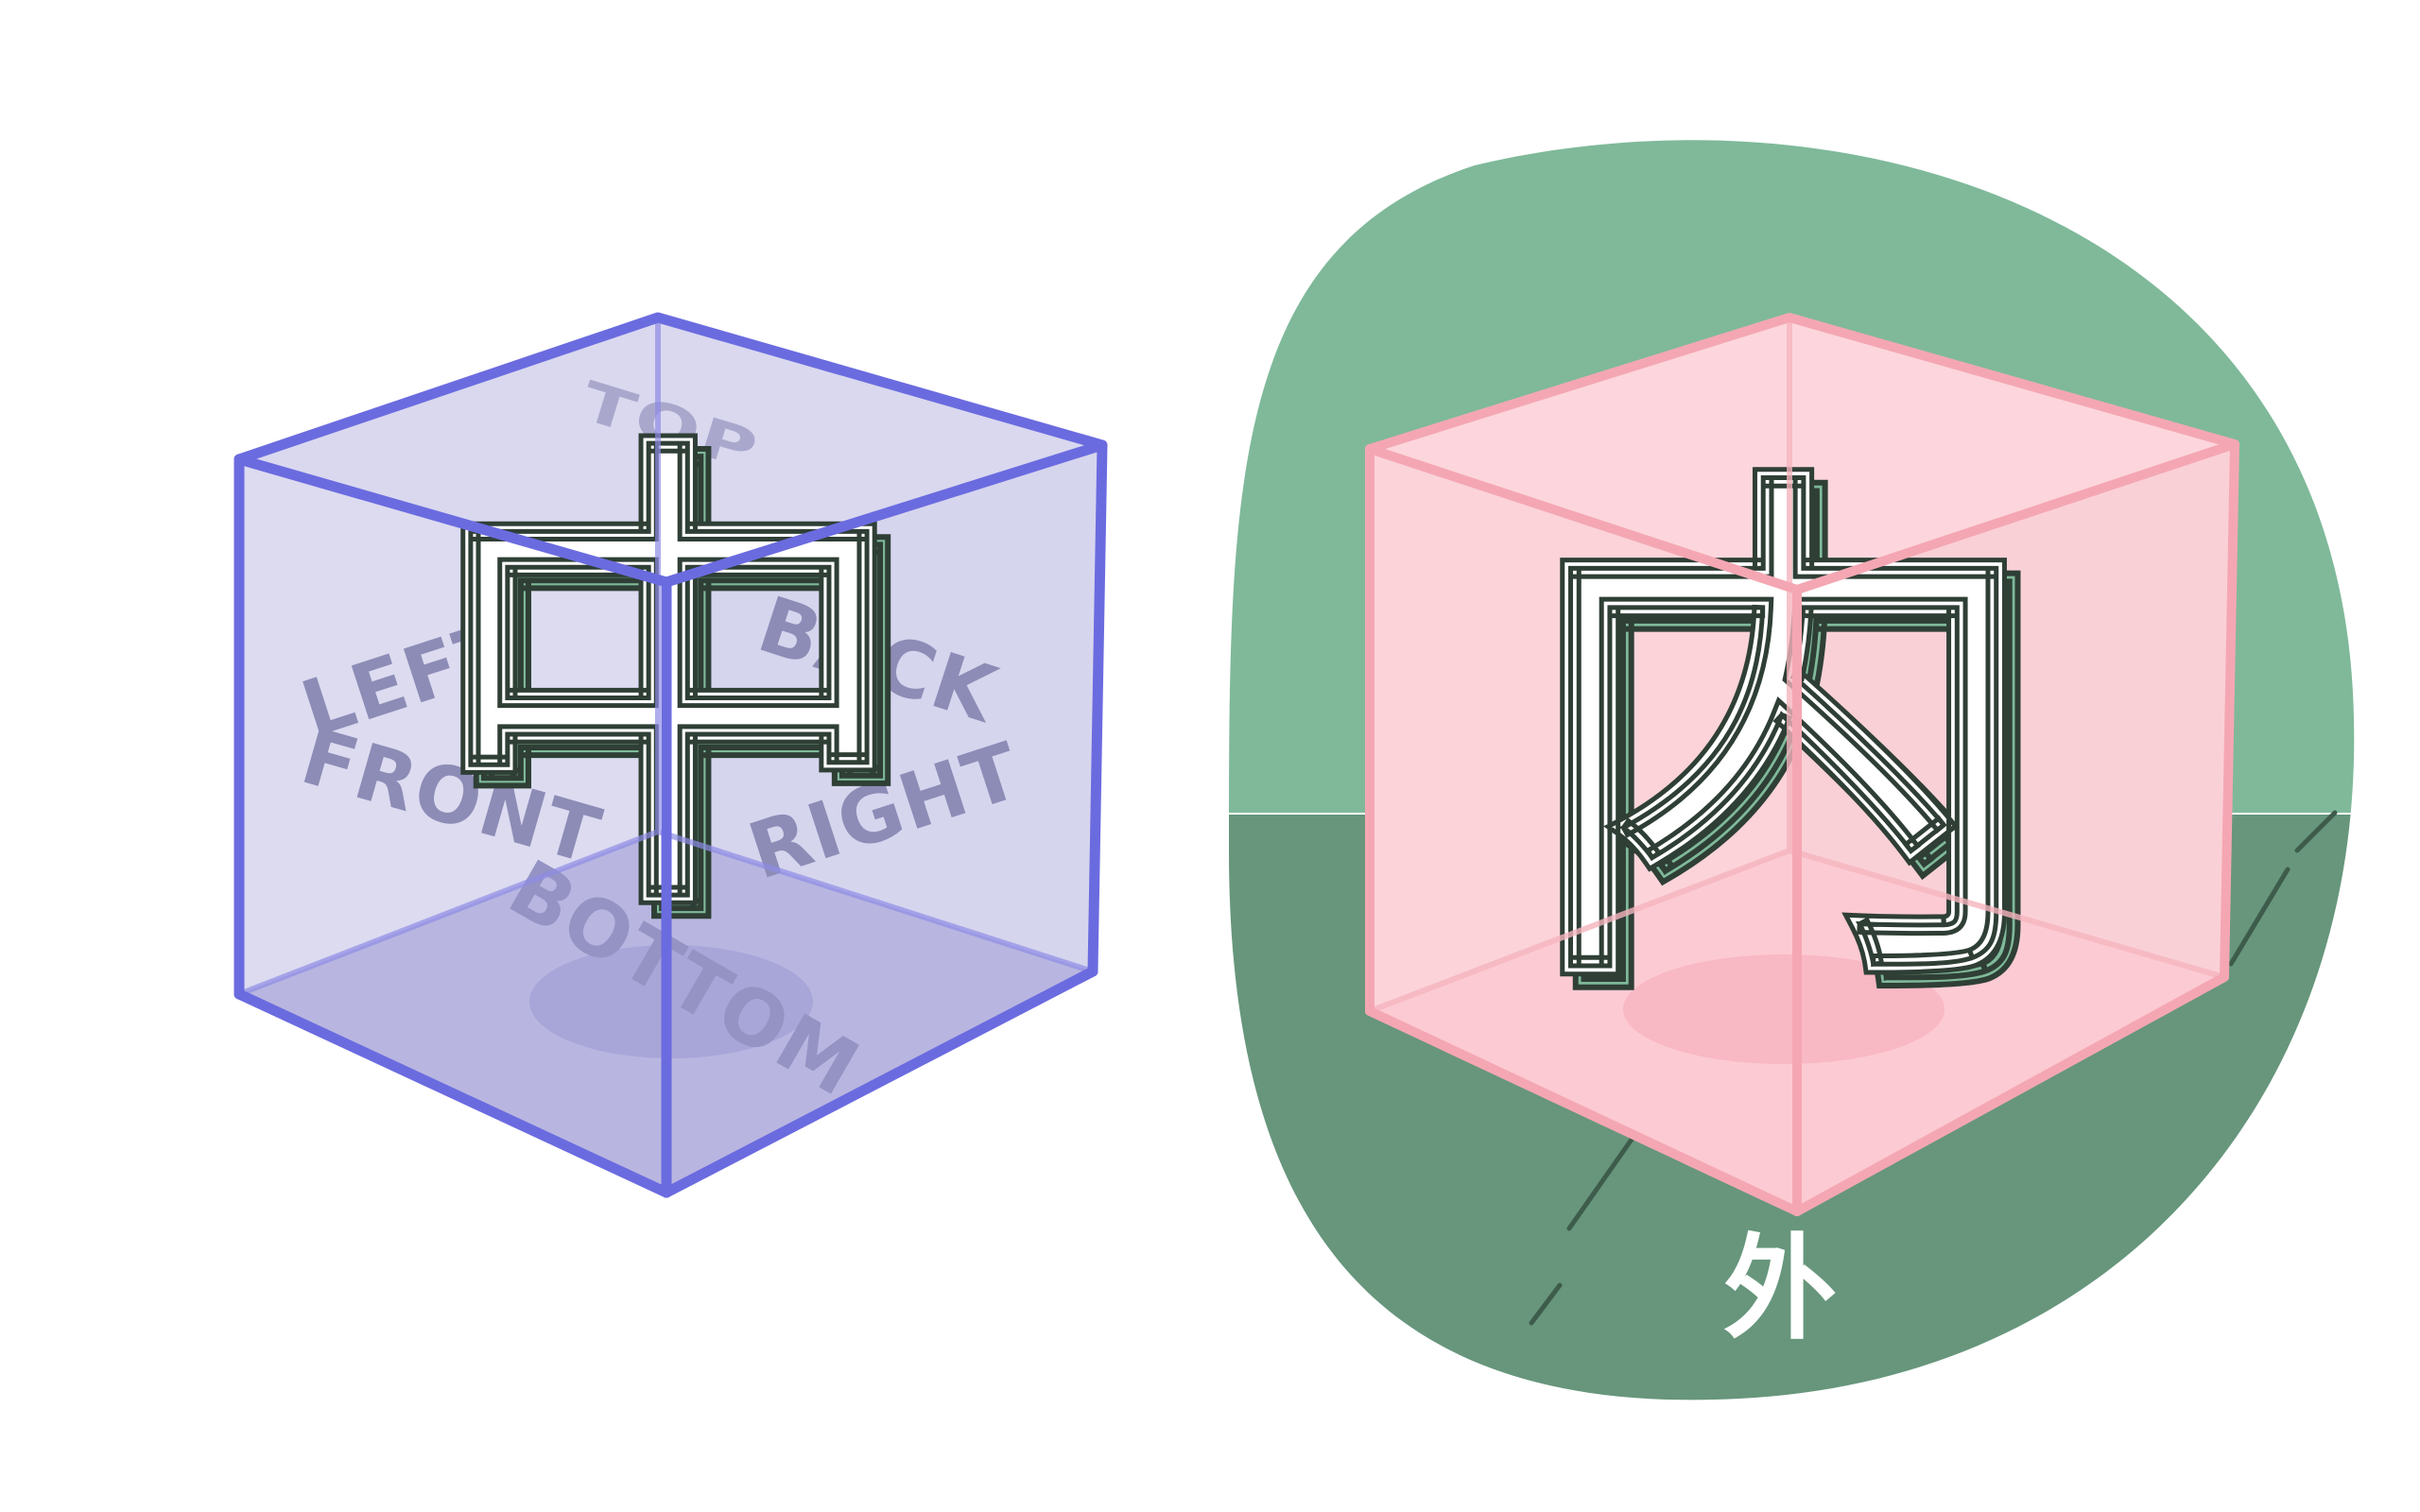 This screenshot has width=2420, height=1512. I want to click on right-cube-shadow, so click(1784, 1009).